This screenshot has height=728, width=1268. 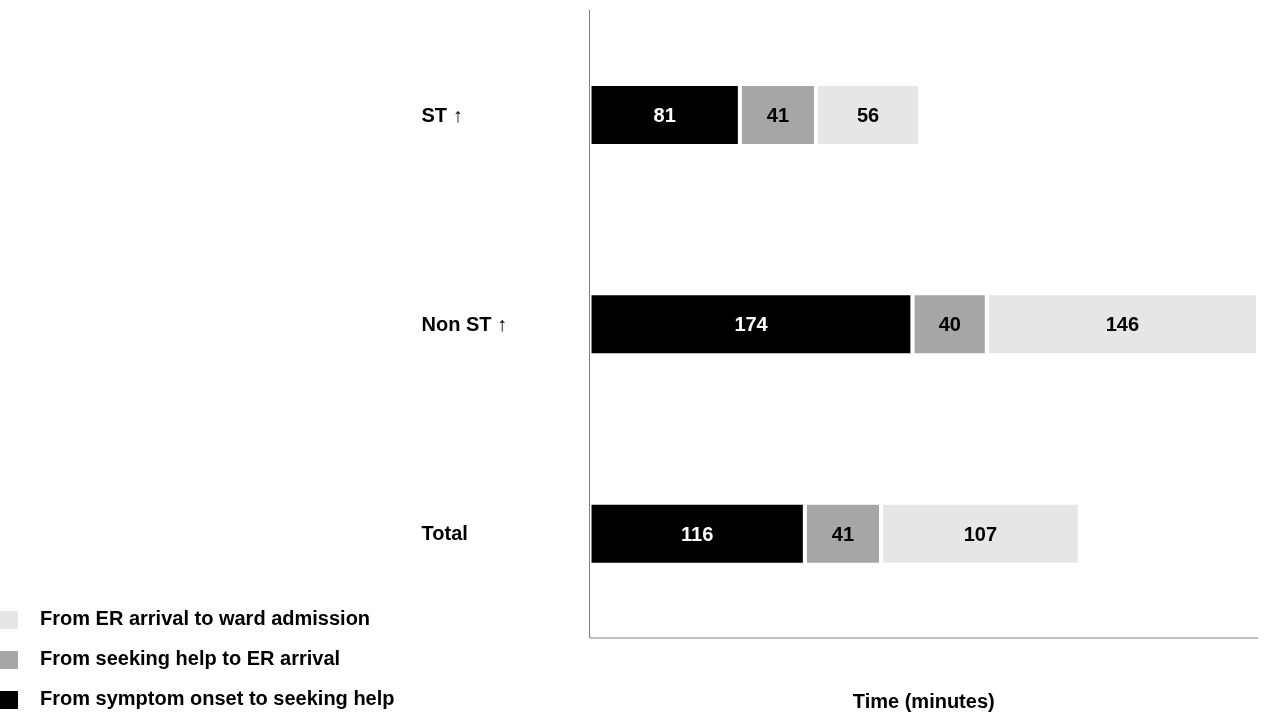 I want to click on data-label: 116, so click(x=697, y=533).